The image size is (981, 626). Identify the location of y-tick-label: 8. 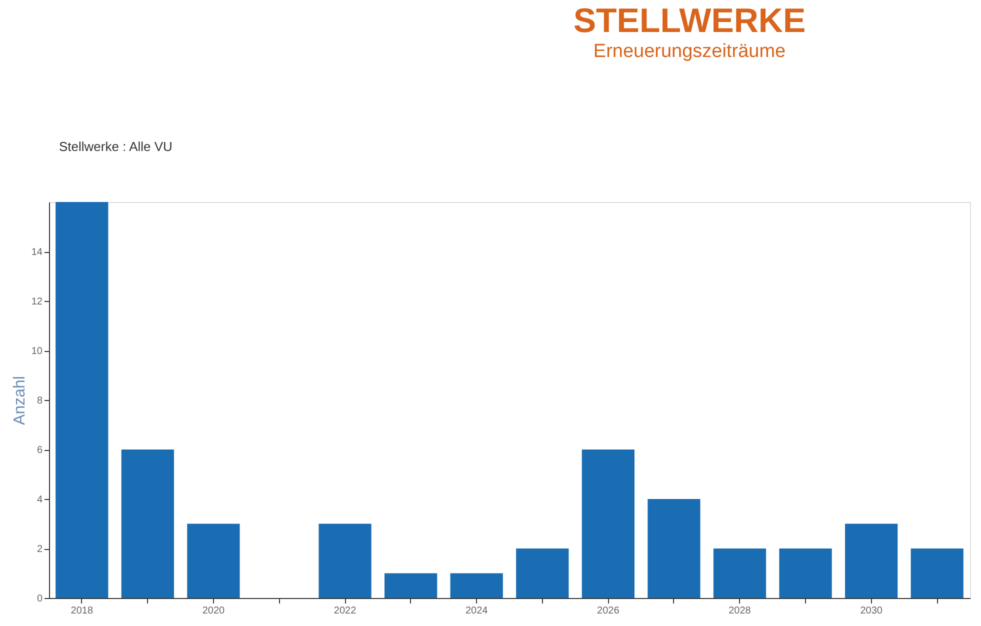
(39, 401).